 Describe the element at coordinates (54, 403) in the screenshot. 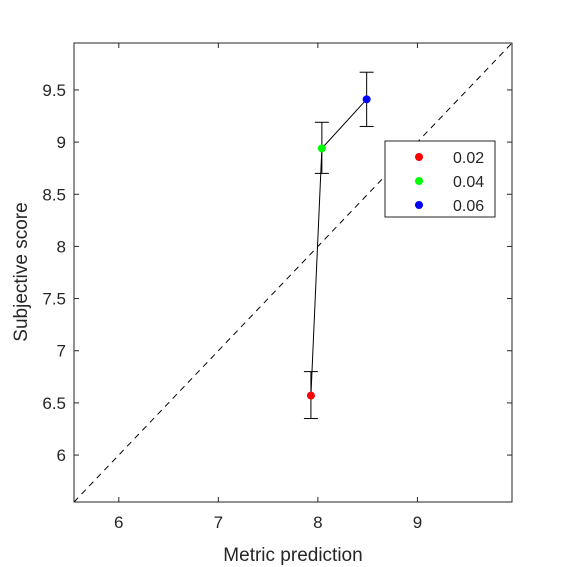

I see `y-tick-label: 6.5` at that location.